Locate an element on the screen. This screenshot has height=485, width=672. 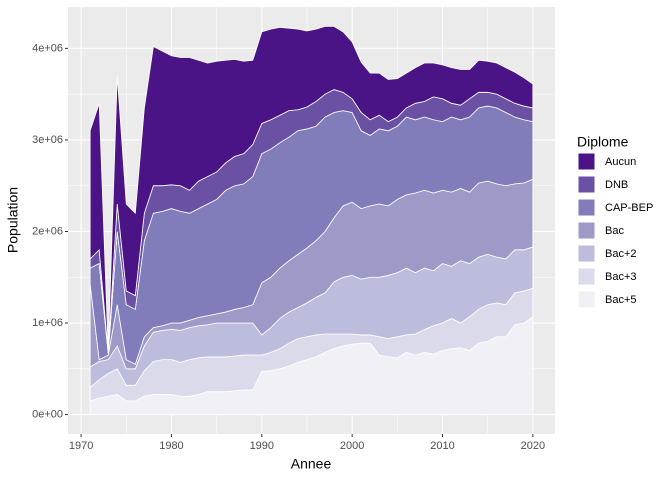
legend-label: Aucun is located at coordinates (620, 162).